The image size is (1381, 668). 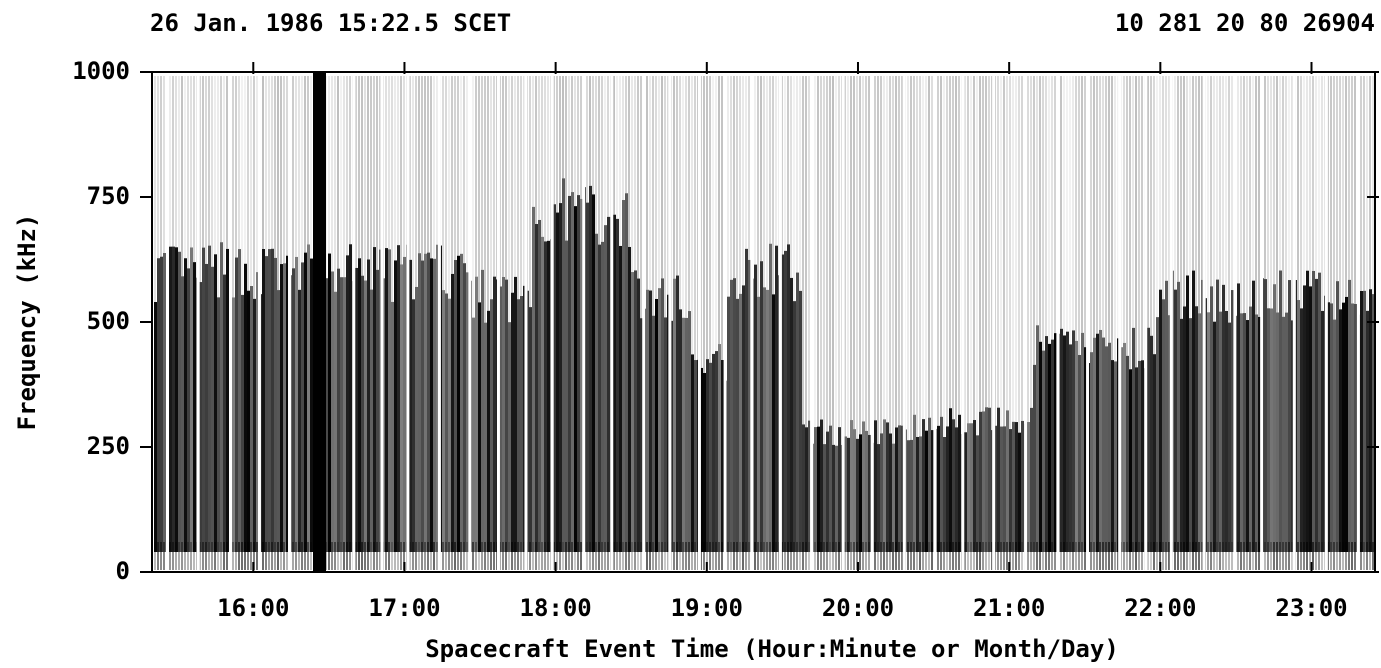 I want to click on chart-title: 26 Jan. 1986 15:22.5 SCET, so click(x=330, y=23).